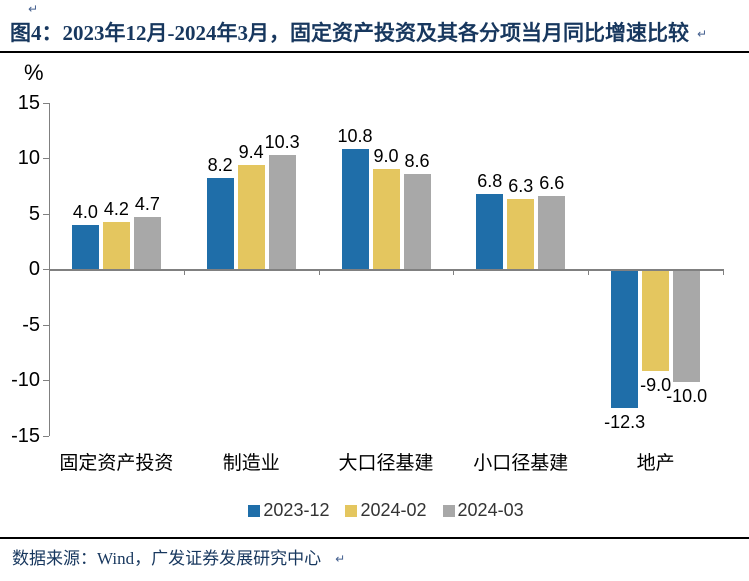 The height and width of the screenshot is (581, 749). Describe the element at coordinates (282, 142) in the screenshot. I see `bar-value-label: 10.3` at that location.